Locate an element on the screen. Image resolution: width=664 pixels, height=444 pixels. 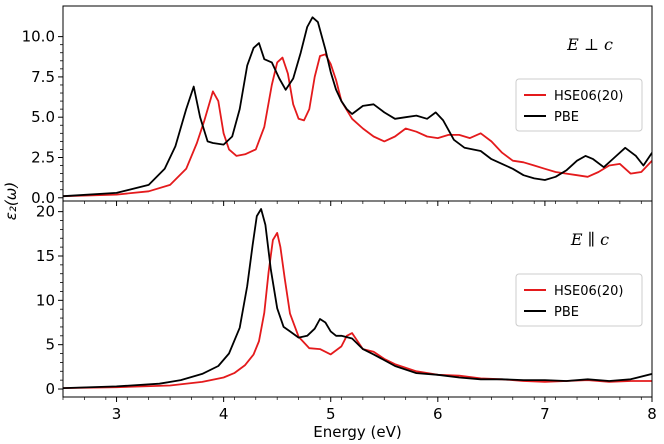
ytick-label-bottom-2: 10 is located at coordinates (45, 300).